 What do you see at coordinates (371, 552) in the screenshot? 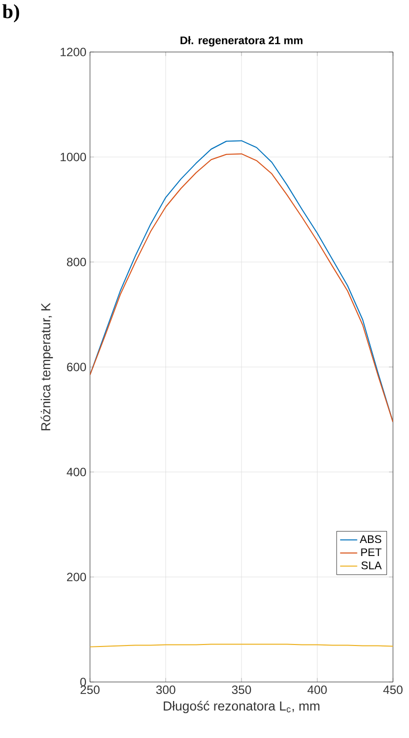
I see `legend-label: PET` at bounding box center [371, 552].